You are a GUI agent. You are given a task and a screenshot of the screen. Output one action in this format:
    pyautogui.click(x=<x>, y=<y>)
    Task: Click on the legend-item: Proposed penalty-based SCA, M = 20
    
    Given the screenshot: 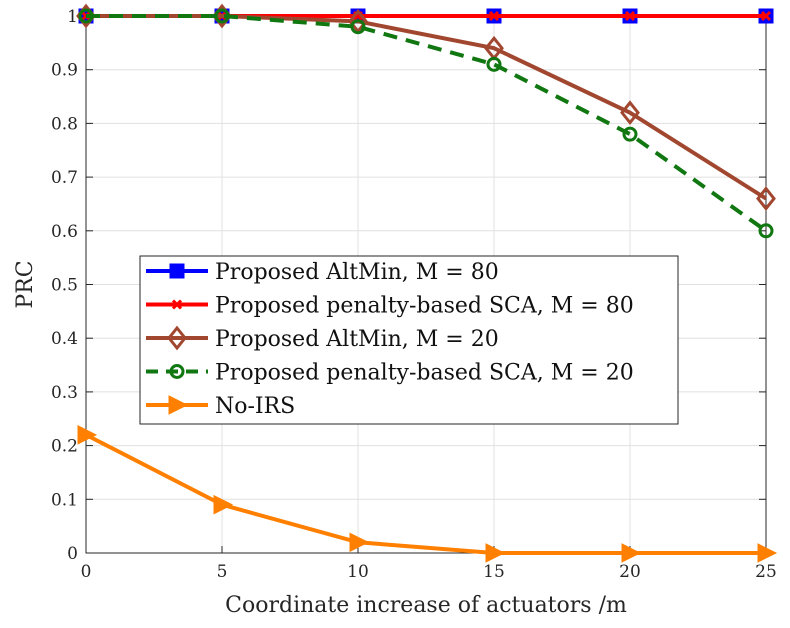 What is the action you would take?
    pyautogui.click(x=390, y=373)
    